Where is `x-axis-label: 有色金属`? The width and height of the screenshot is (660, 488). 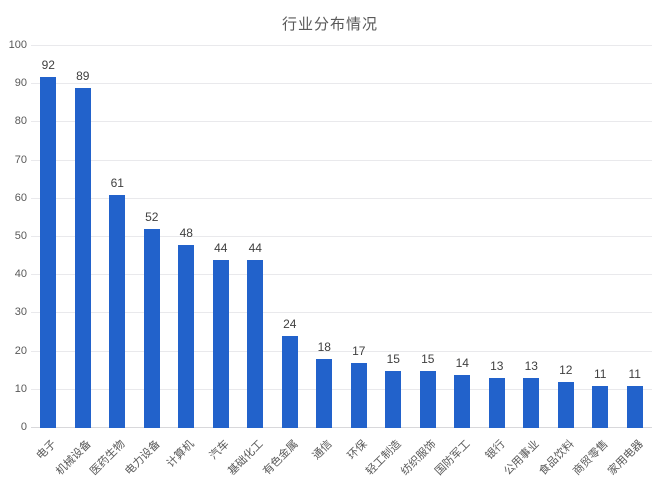
x-axis-label: 有色金属 is located at coordinates (280, 458).